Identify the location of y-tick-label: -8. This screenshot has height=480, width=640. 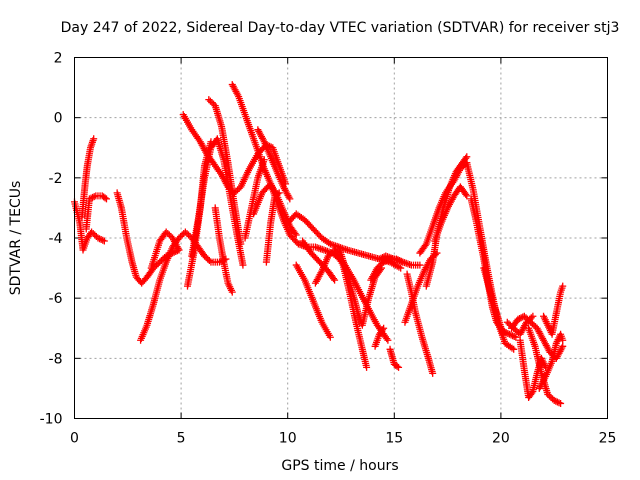
(56, 359).